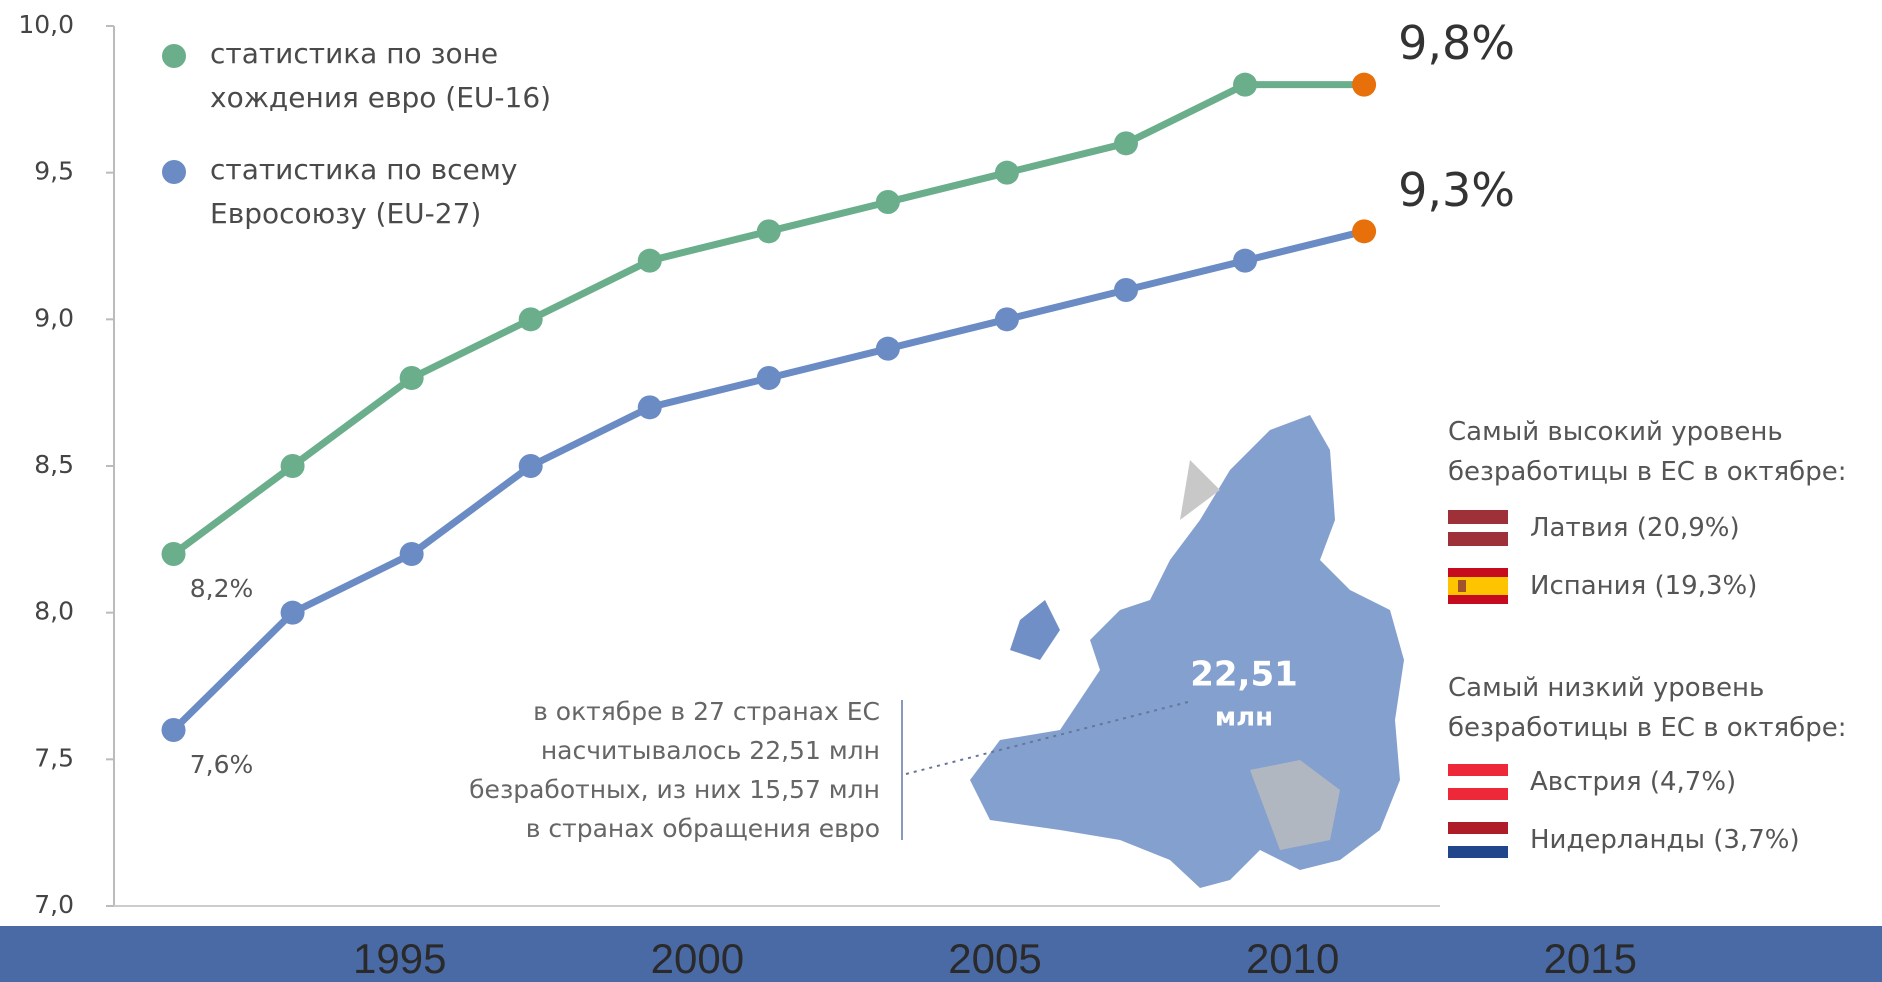  Describe the element at coordinates (1478, 684) in the screenshot. I see `flags` at that location.